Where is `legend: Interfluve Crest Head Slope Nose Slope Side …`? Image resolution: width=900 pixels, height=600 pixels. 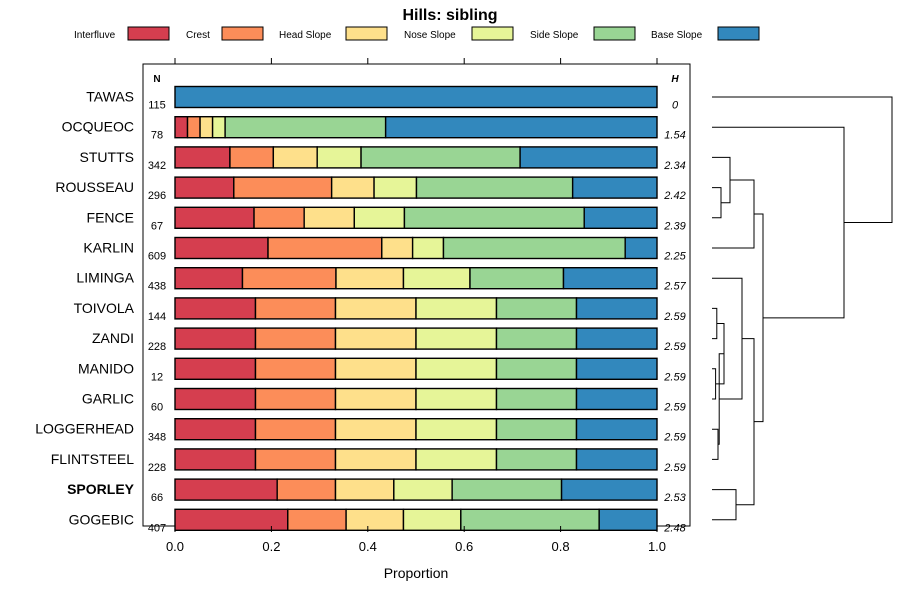
legend: Interfluve Crest Head Slope Nose Slope Side … is located at coordinates (417, 33).